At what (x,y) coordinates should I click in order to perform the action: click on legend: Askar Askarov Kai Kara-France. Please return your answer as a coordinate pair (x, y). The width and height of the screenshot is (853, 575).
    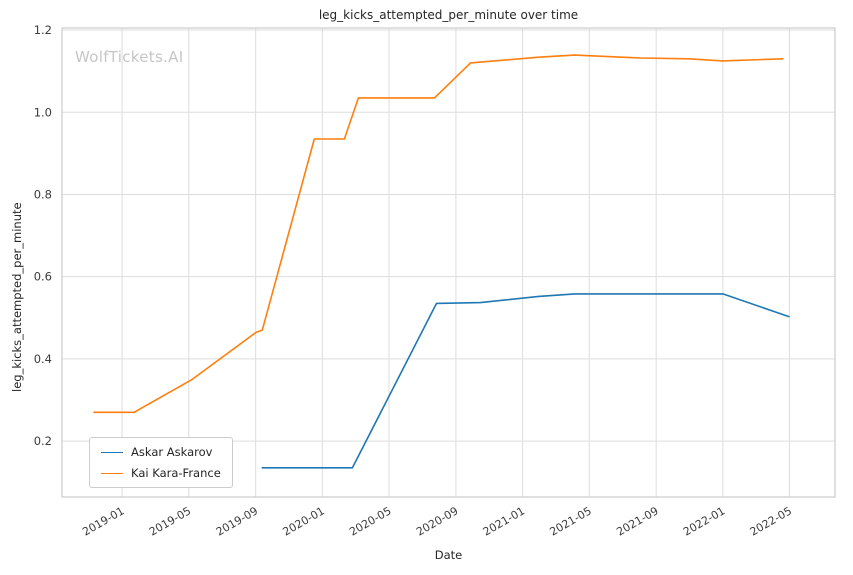
    Looking at the image, I should click on (161, 462).